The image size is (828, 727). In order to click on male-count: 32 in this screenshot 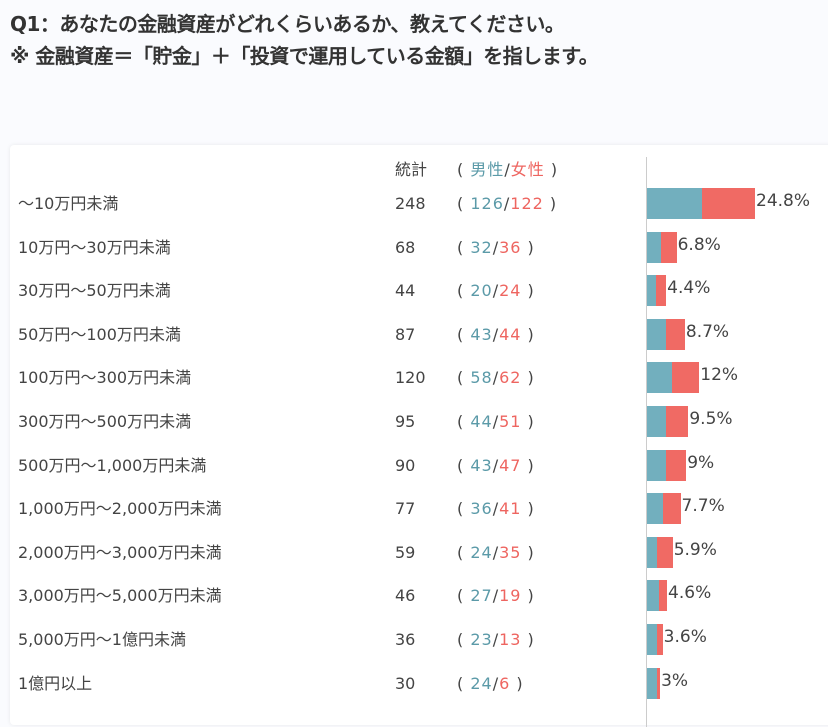, I will do `click(481, 247)`.